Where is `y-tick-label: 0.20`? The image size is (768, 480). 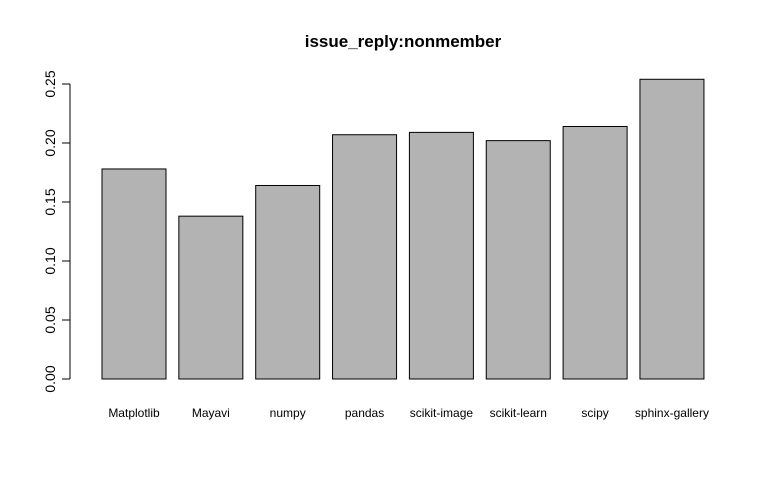
y-tick-label: 0.20 is located at coordinates (50, 142).